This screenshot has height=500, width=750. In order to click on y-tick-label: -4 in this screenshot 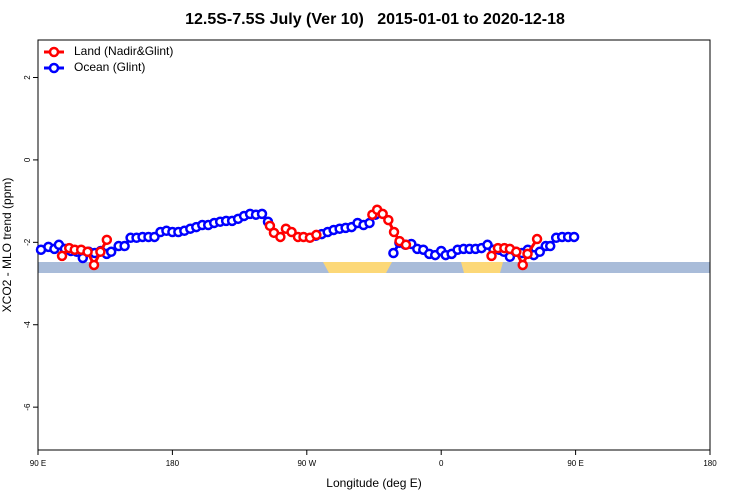, I will do `click(27, 325)`.